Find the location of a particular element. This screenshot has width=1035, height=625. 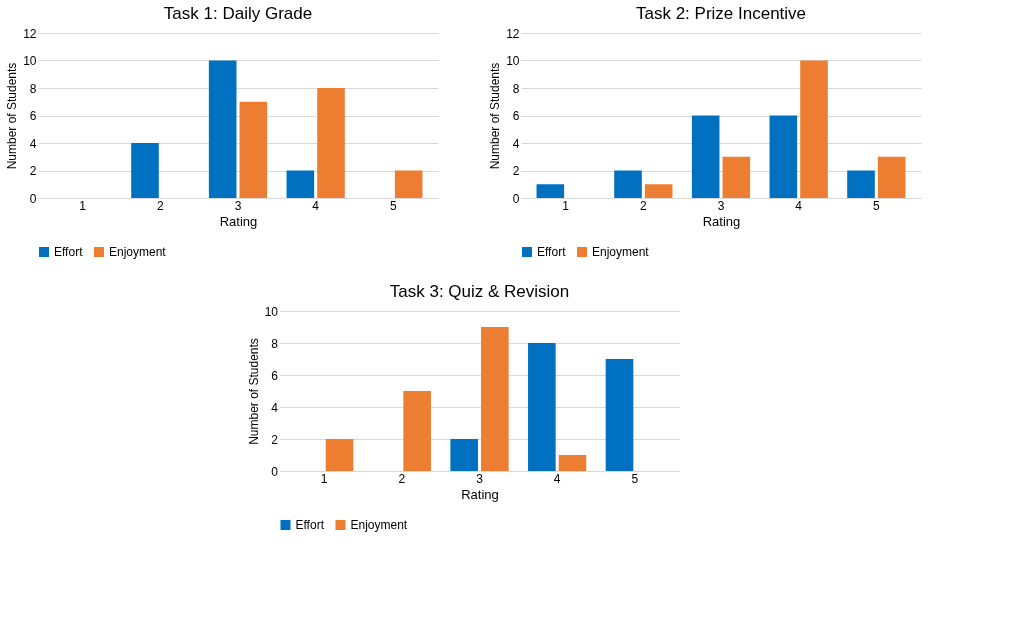

chart-title: Task 3: Quiz & Revision is located at coordinates (479, 291).